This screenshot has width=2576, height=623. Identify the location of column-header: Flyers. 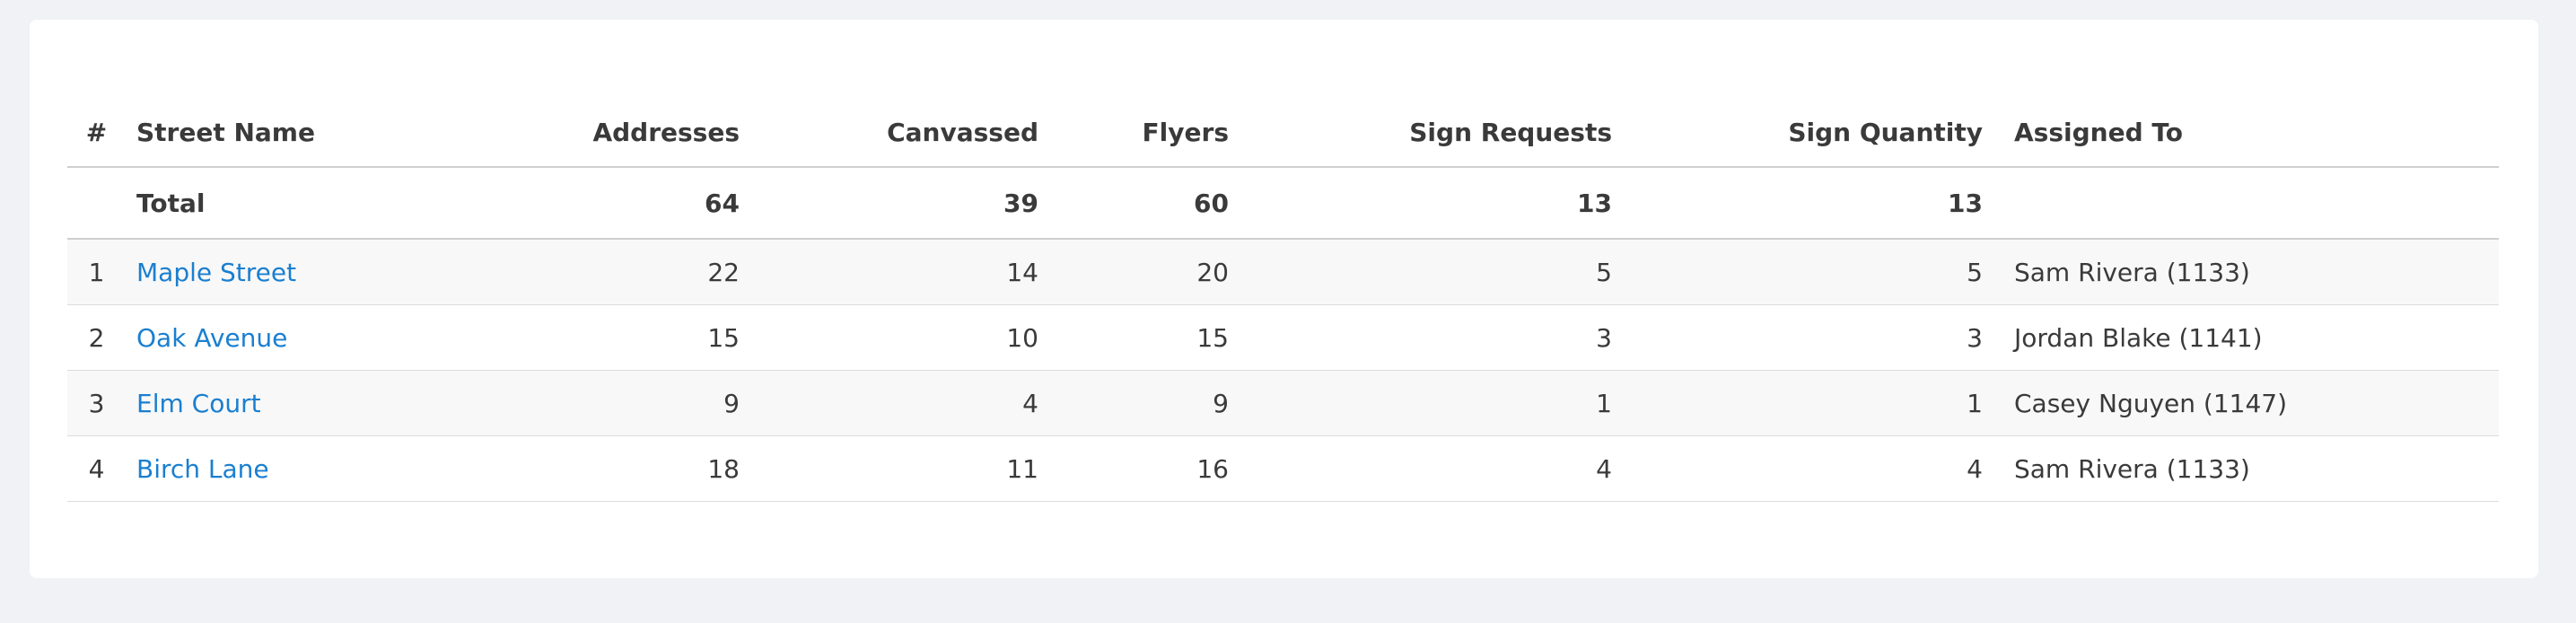
(1144, 133).